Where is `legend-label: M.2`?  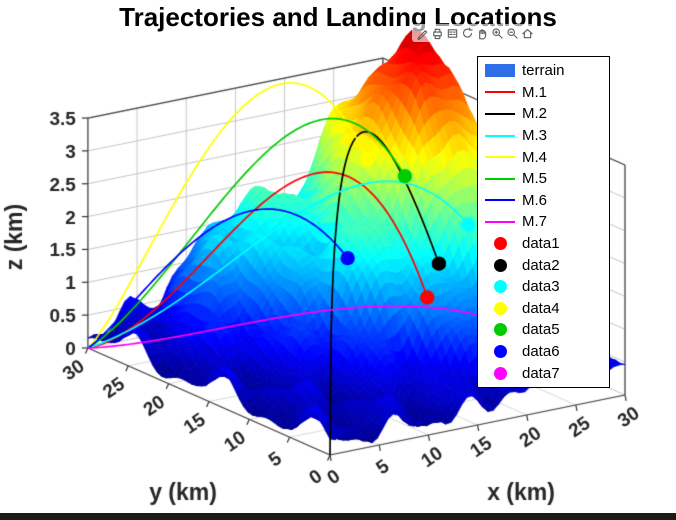
legend-label: M.2 is located at coordinates (535, 114).